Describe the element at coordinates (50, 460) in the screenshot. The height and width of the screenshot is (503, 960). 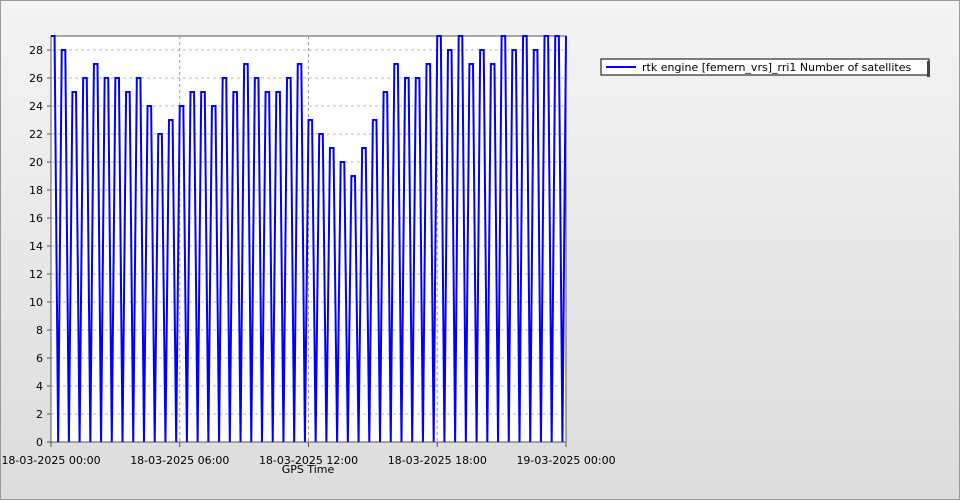
I see `x-tick-label: 18-03-2025 00:00` at that location.